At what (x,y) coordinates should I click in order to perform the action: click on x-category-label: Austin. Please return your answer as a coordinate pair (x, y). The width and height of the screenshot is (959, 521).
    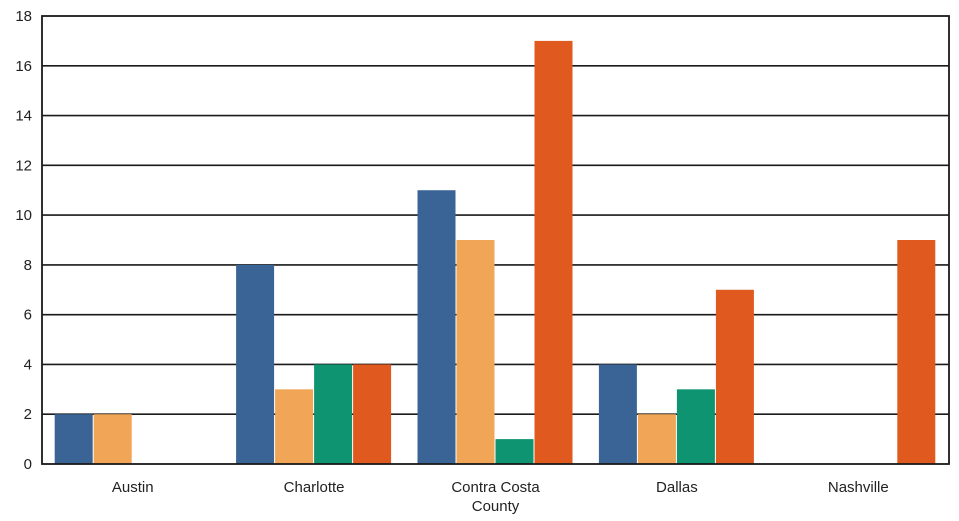
    Looking at the image, I should click on (133, 487).